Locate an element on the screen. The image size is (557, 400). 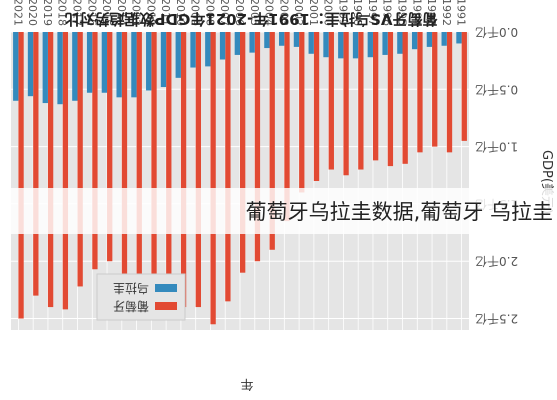
x-tick-label: 1991 is located at coordinates (461, 13).